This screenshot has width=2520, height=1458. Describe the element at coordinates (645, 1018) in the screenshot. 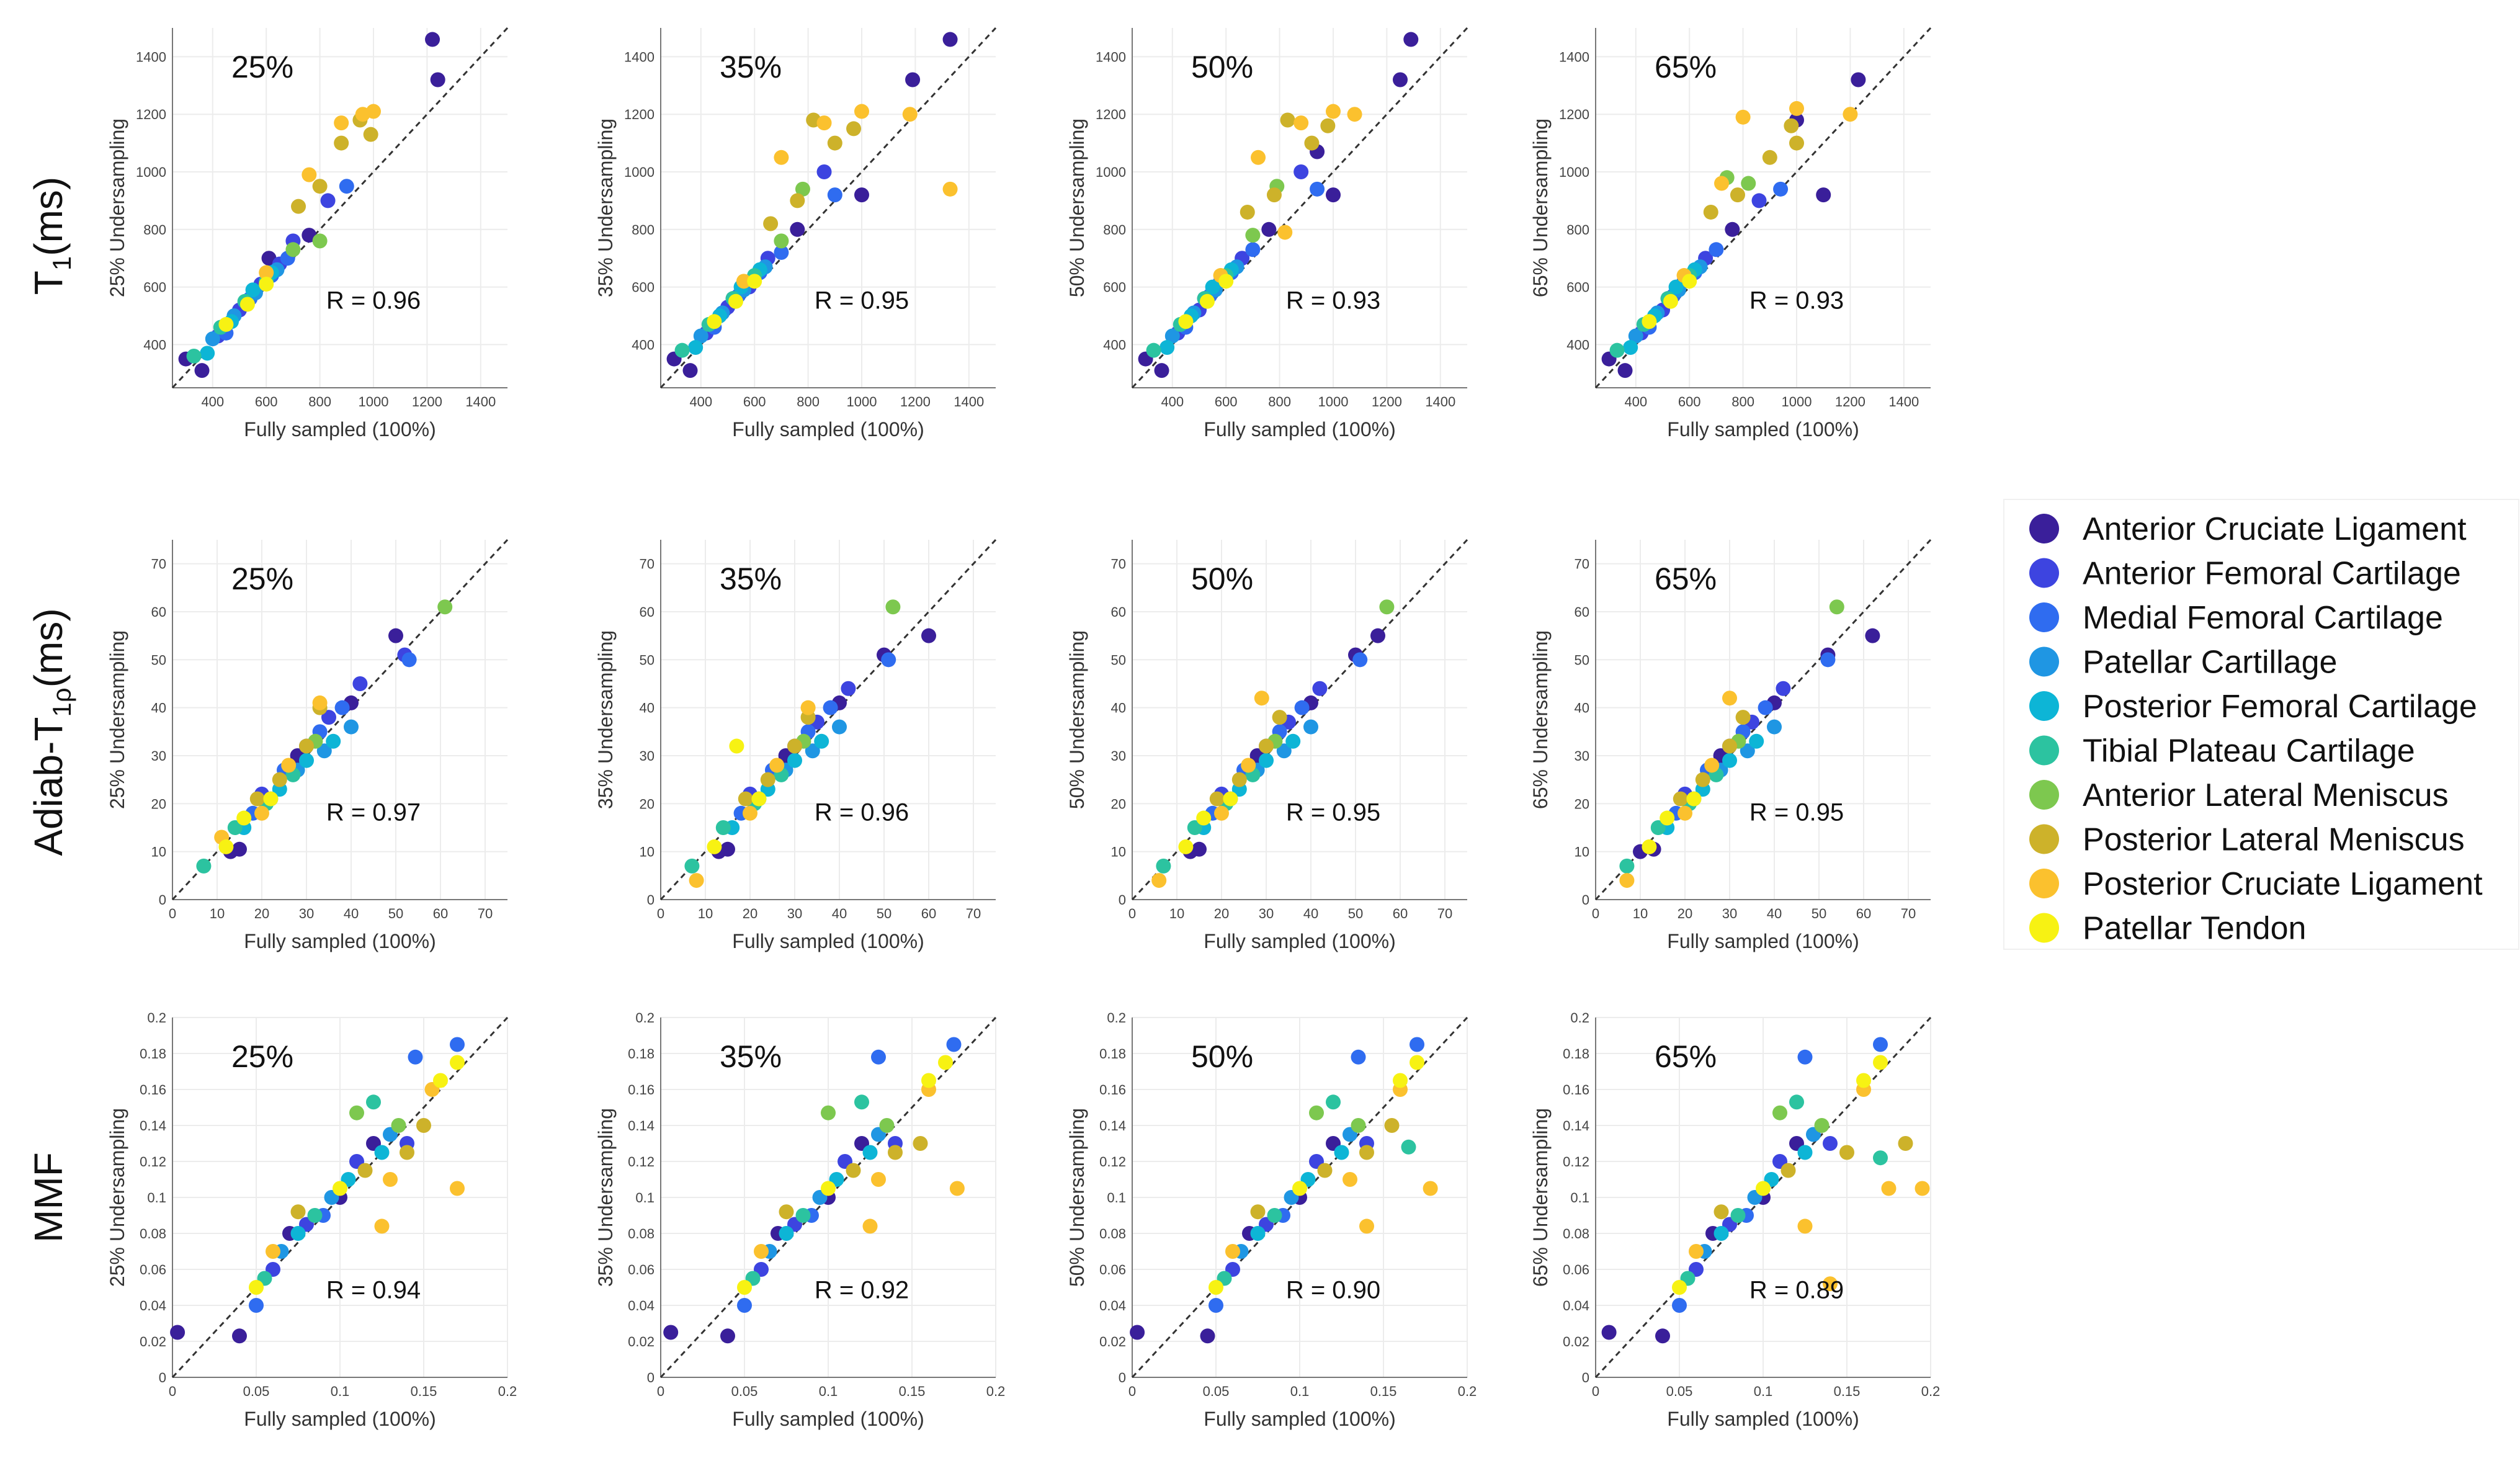

I see `y-tick-label: 0.2` at that location.